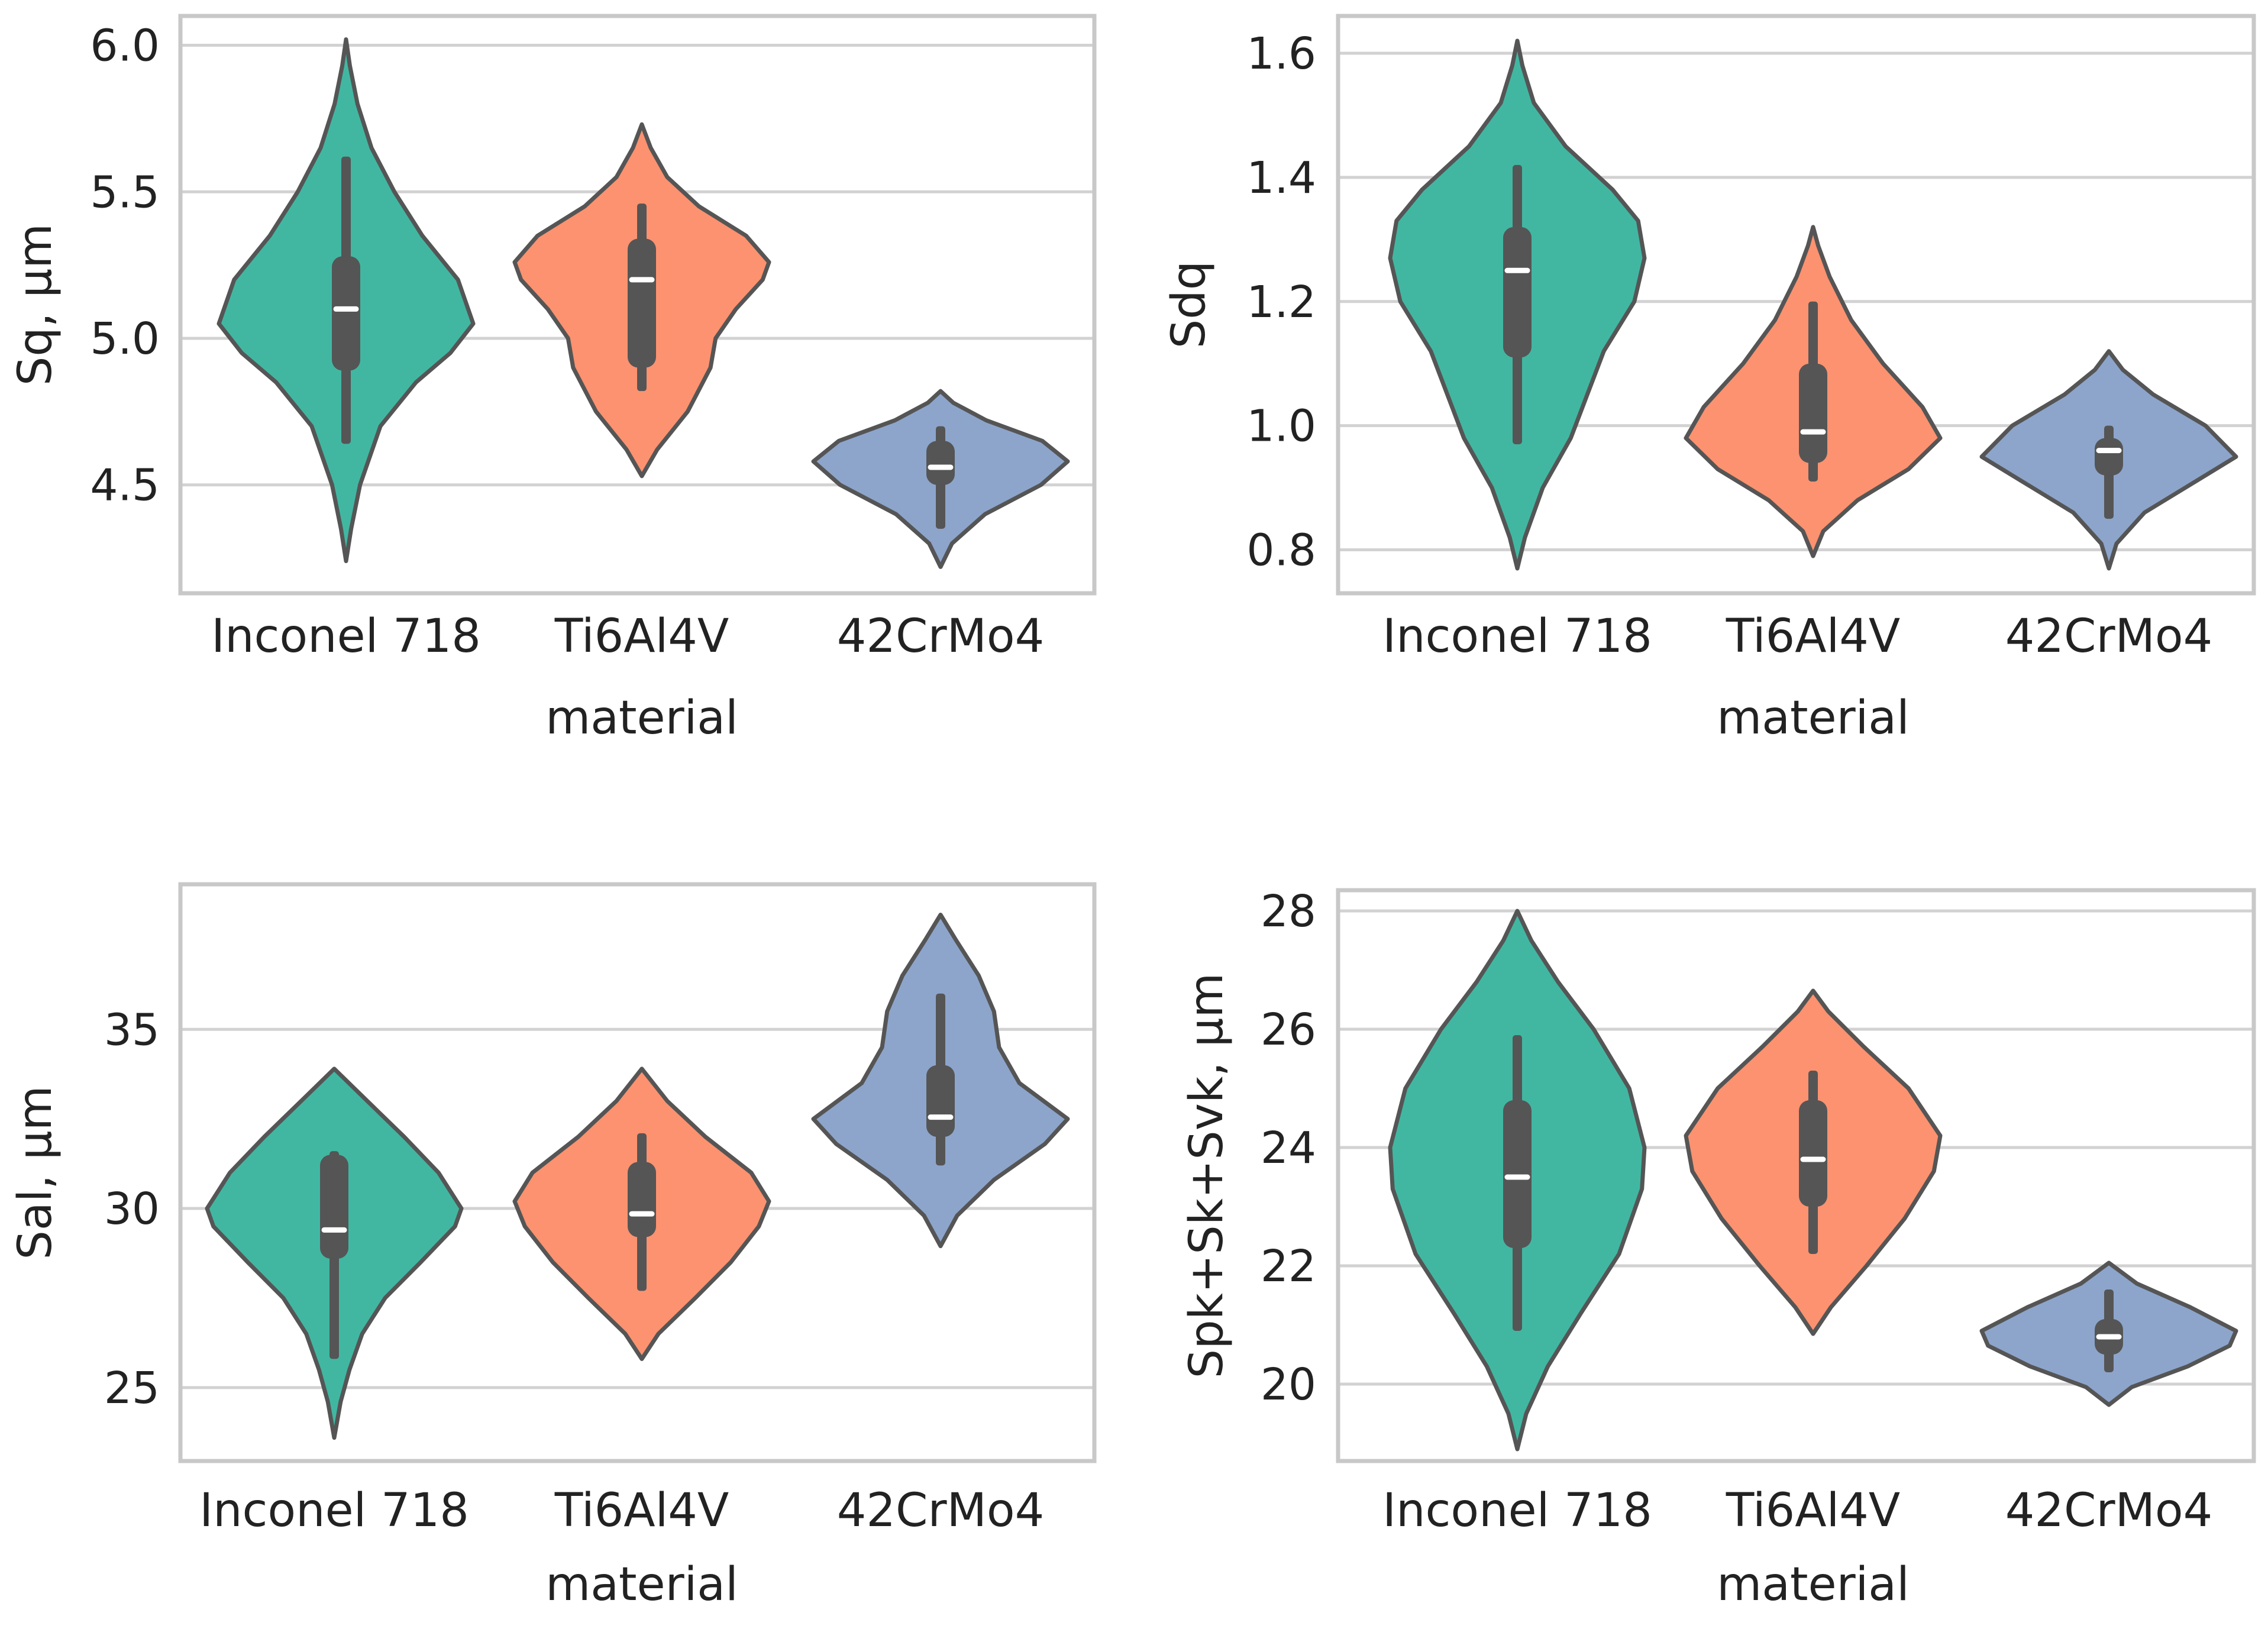 This screenshot has width=2268, height=1629. What do you see at coordinates (1281, 53) in the screenshot?
I see `y-tick-label: 1.6` at bounding box center [1281, 53].